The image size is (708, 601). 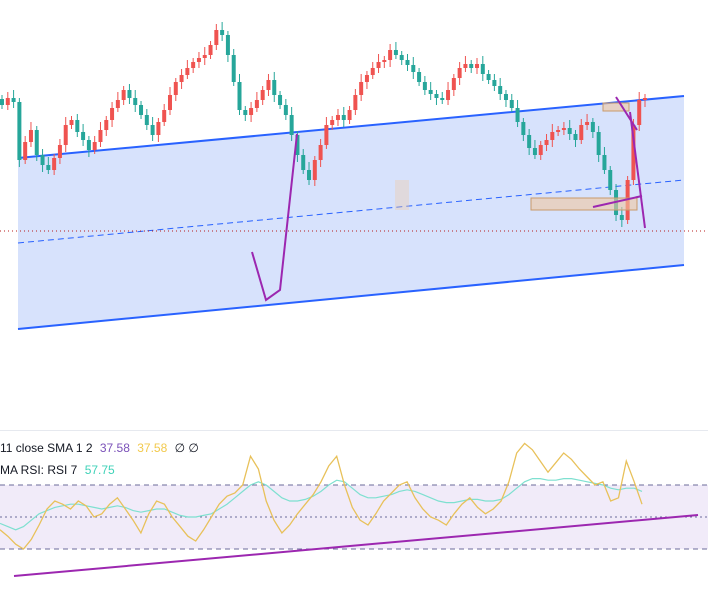 I want to click on sma-legend-label: 11 close SMA 1 2, so click(x=46, y=448).